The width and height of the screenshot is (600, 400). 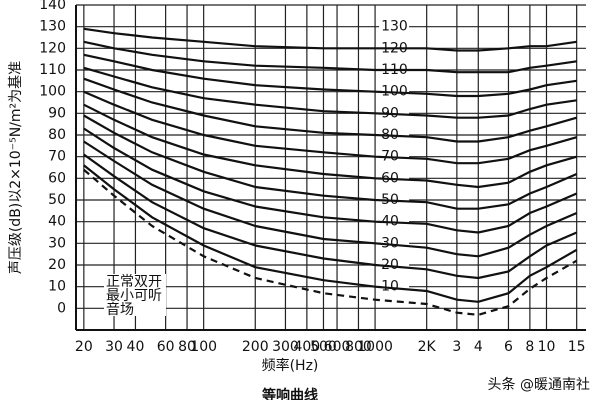 What do you see at coordinates (57, 200) in the screenshot?
I see `y-tick-label: 50` at bounding box center [57, 200].